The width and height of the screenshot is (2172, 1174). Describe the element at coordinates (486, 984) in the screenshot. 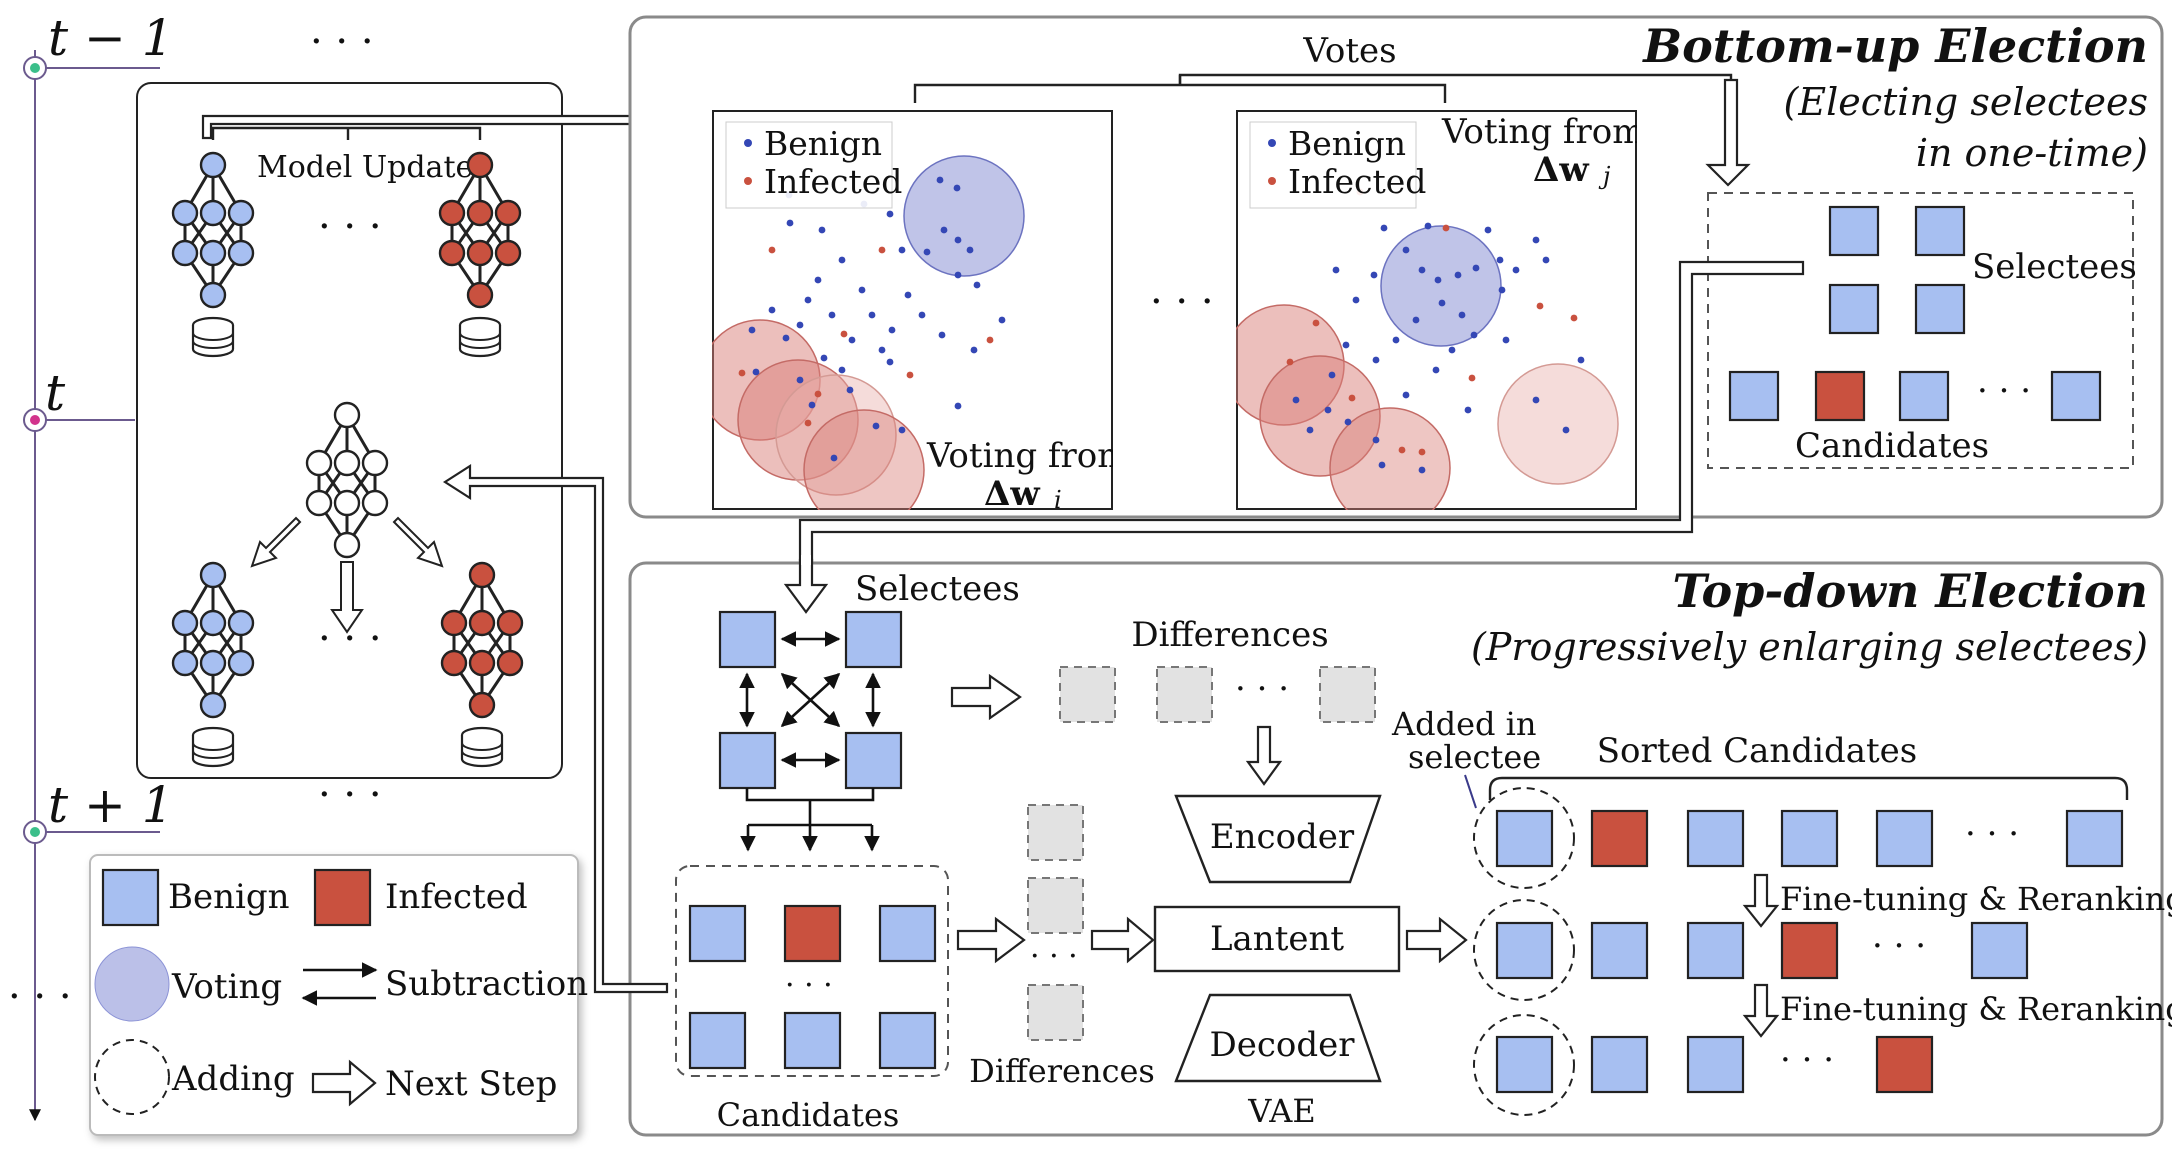

I see `legend-subtraction-label: Subtraction` at that location.